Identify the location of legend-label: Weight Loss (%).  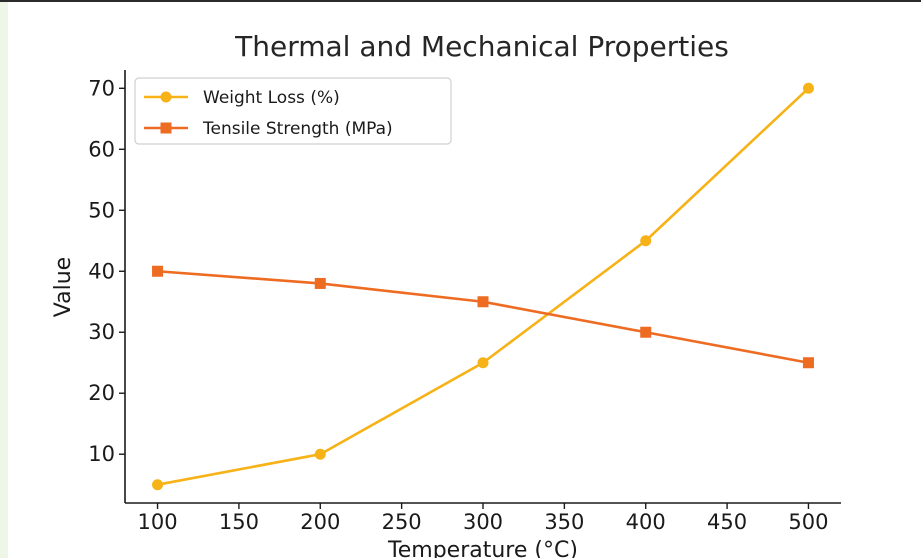
(271, 98).